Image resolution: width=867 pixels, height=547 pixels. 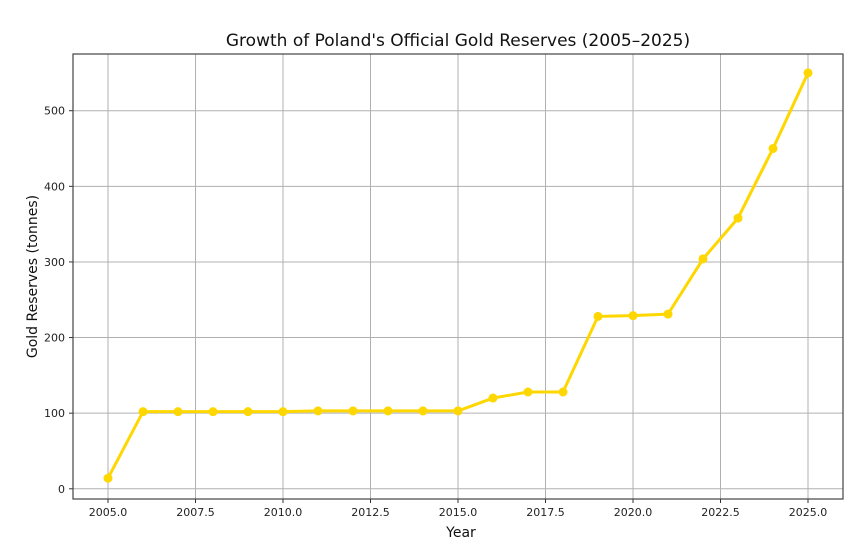 What do you see at coordinates (283, 512) in the screenshot?
I see `x-tick-label: 2010.0` at bounding box center [283, 512].